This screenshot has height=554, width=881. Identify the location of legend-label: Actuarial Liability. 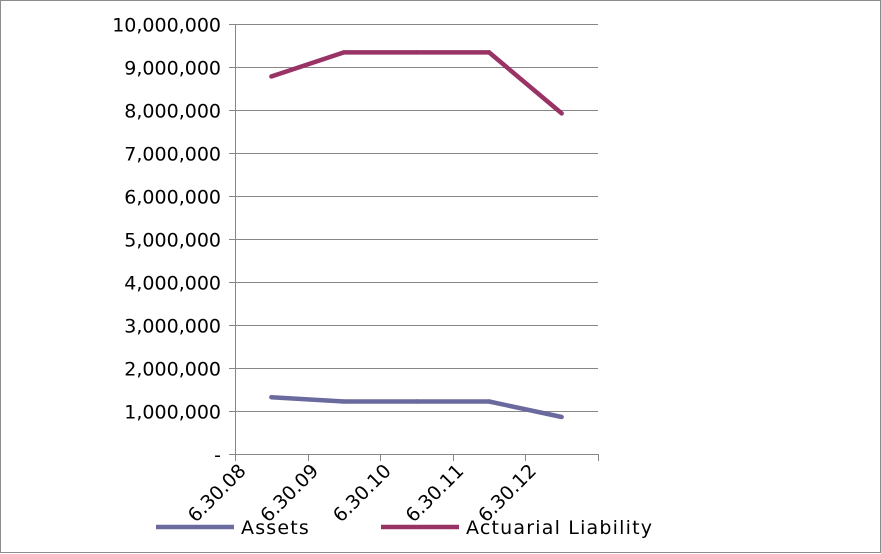
(559, 528).